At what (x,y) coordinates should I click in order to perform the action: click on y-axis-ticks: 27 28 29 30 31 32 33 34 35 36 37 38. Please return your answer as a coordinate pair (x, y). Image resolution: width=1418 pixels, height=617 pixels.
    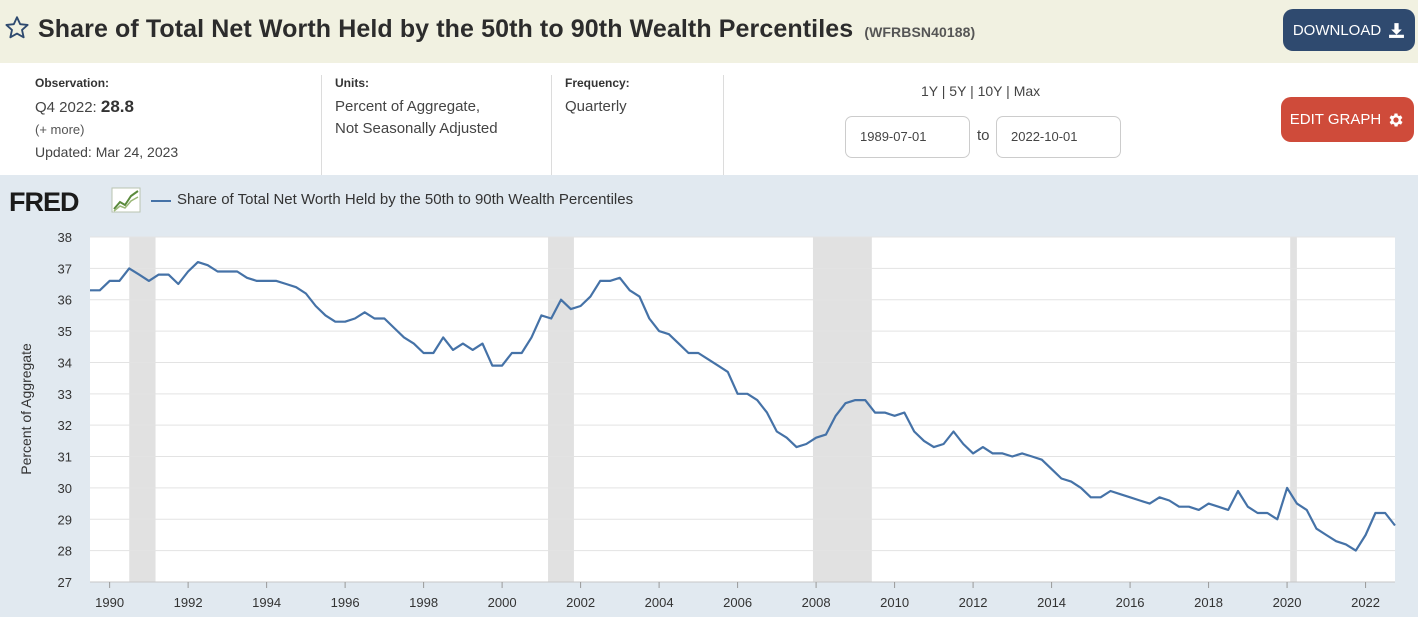
    Looking at the image, I should click on (65, 410).